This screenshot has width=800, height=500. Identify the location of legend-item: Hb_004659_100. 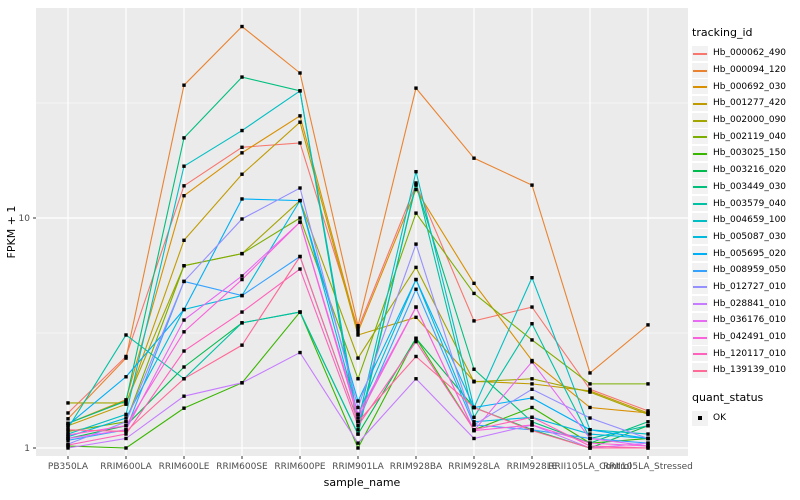
(745, 220).